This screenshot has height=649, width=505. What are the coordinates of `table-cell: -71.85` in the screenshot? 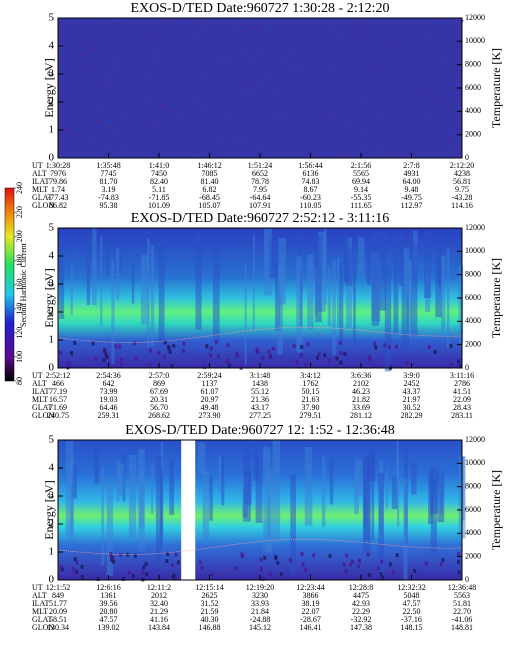 It's located at (159, 197).